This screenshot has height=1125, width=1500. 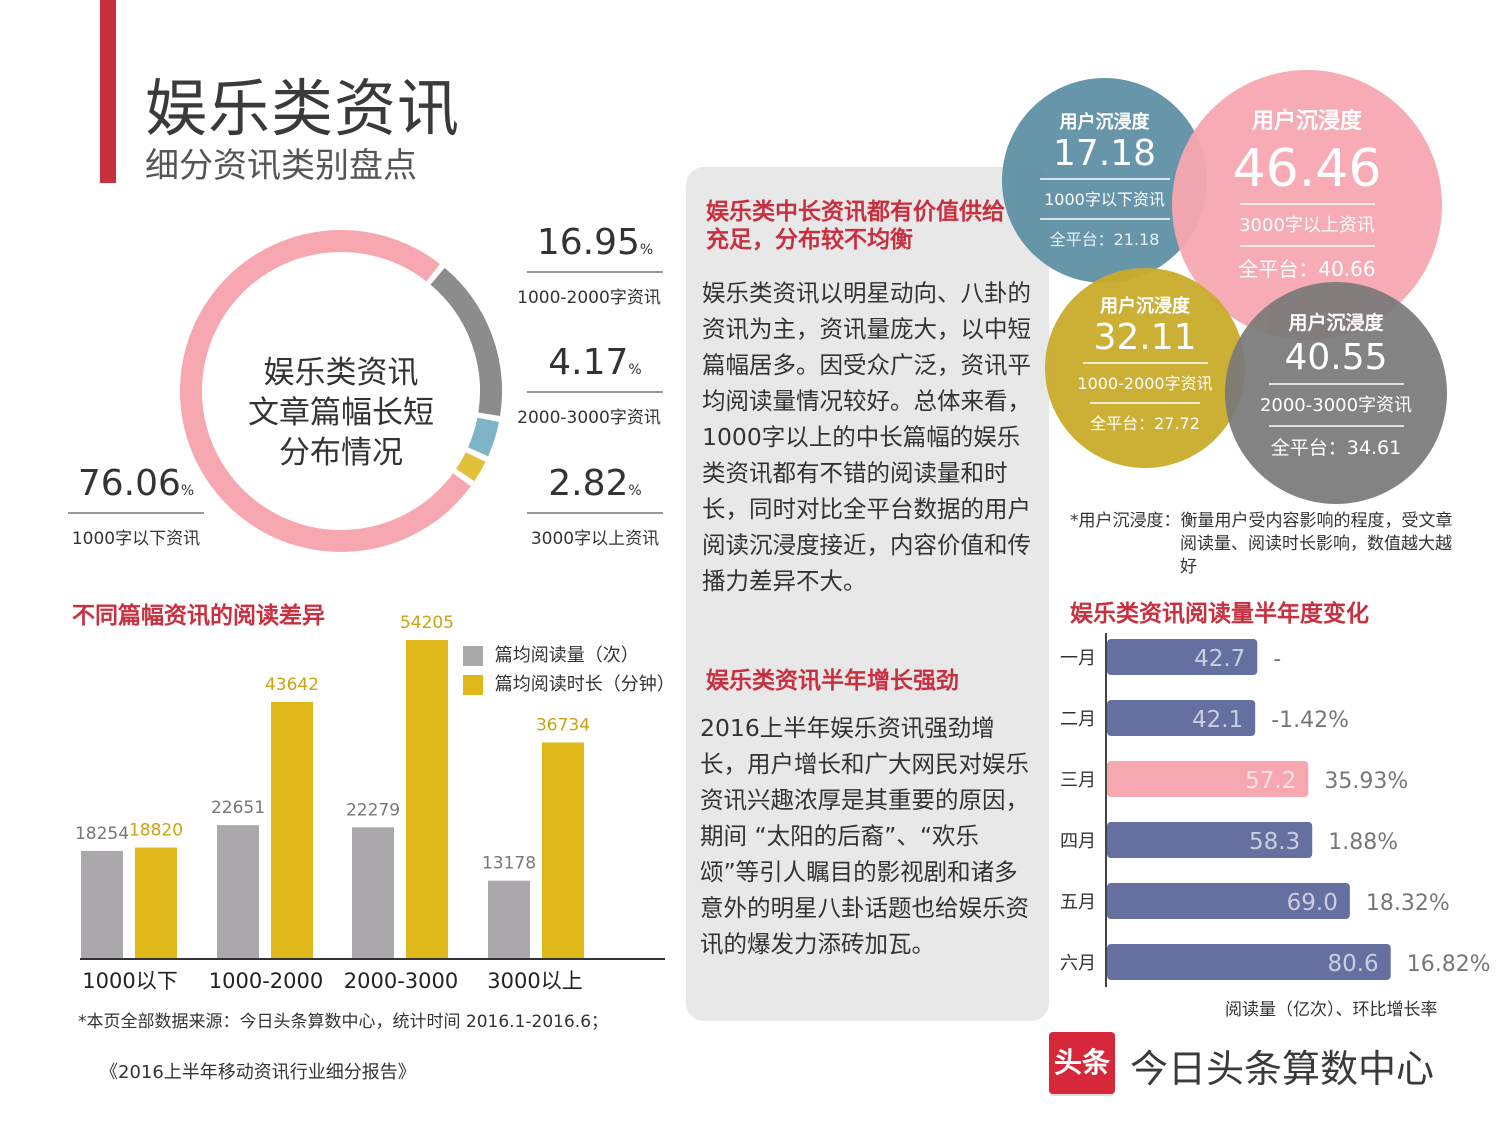 What do you see at coordinates (341, 413) in the screenshot?
I see `donut-center-line-2: 文章篇幅长短` at bounding box center [341, 413].